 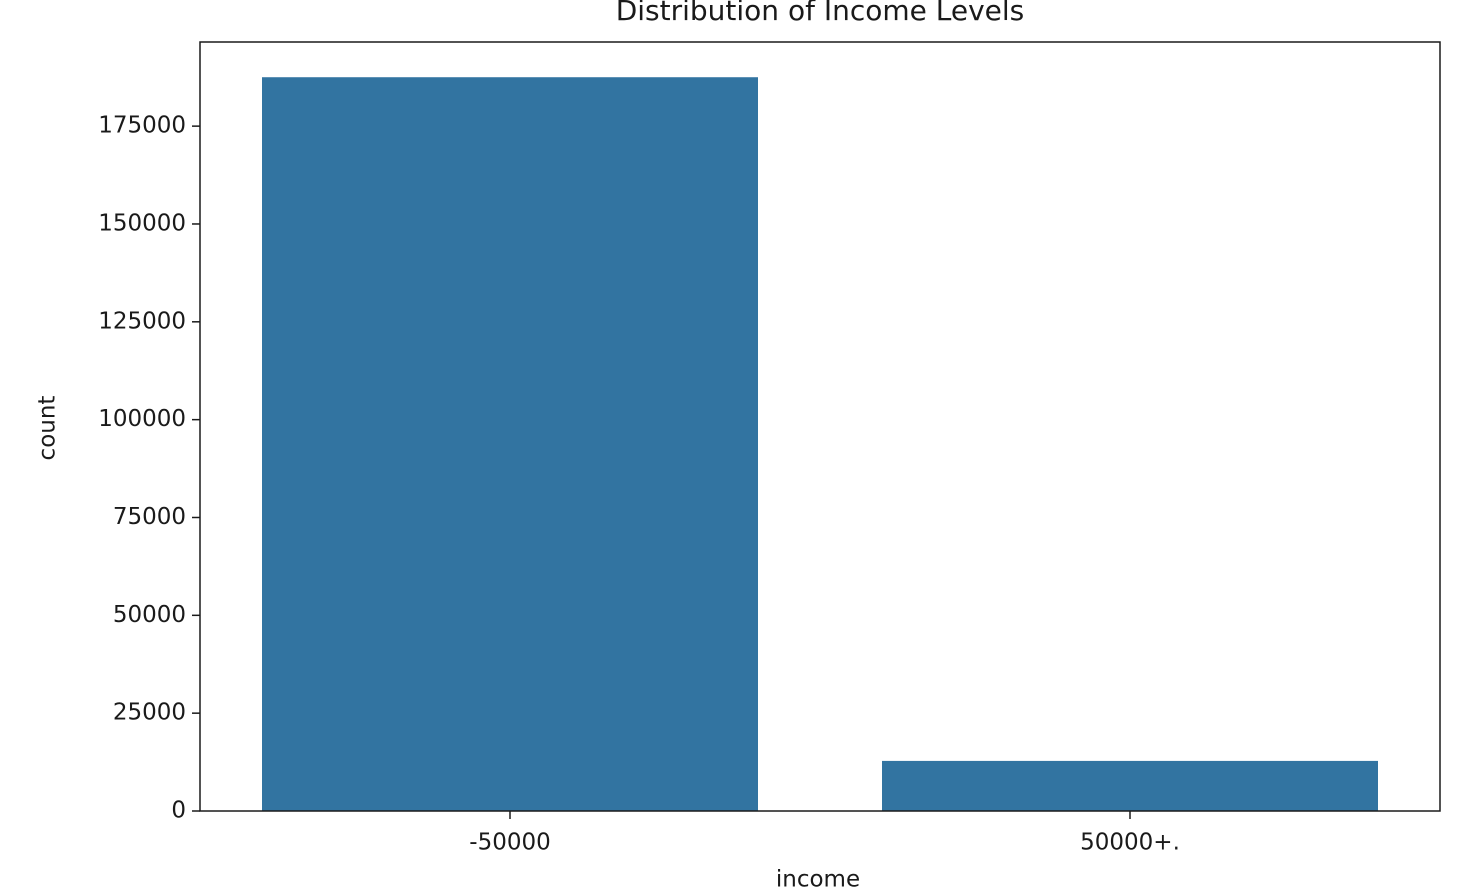 I want to click on y-tick-label: 175000, so click(x=142, y=126).